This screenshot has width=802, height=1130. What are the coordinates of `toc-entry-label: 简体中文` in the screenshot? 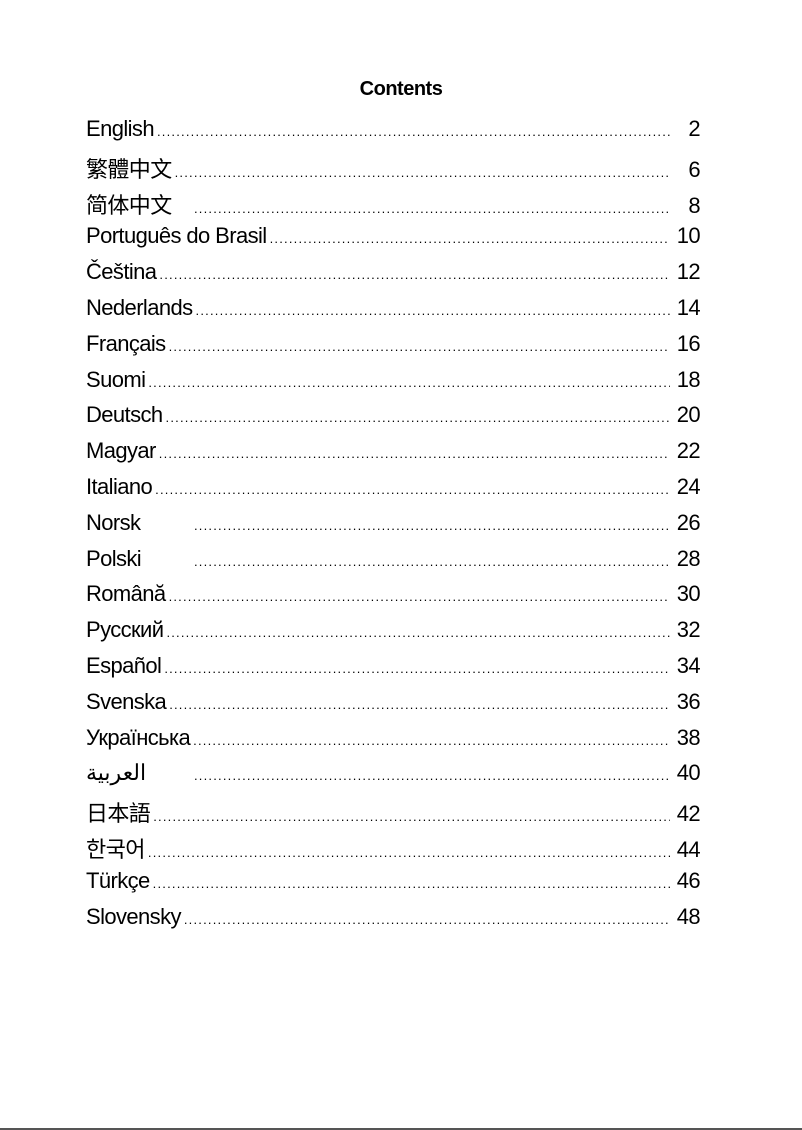 It's located at (129, 205).